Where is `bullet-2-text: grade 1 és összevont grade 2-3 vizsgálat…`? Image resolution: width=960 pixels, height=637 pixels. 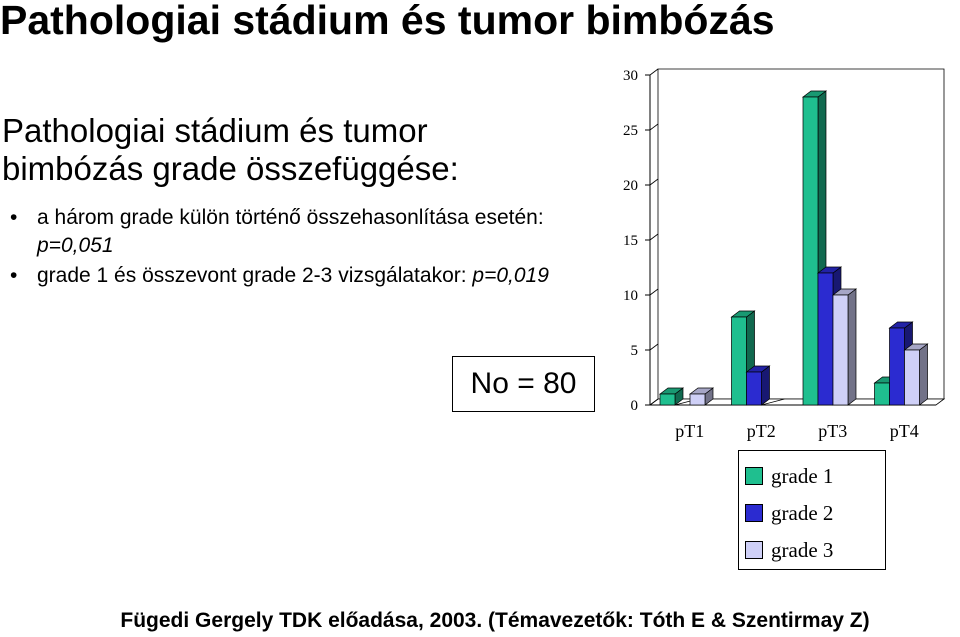
bullet-2-text: grade 1 és összevont grade 2-3 vizsgálat… is located at coordinates (255, 275).